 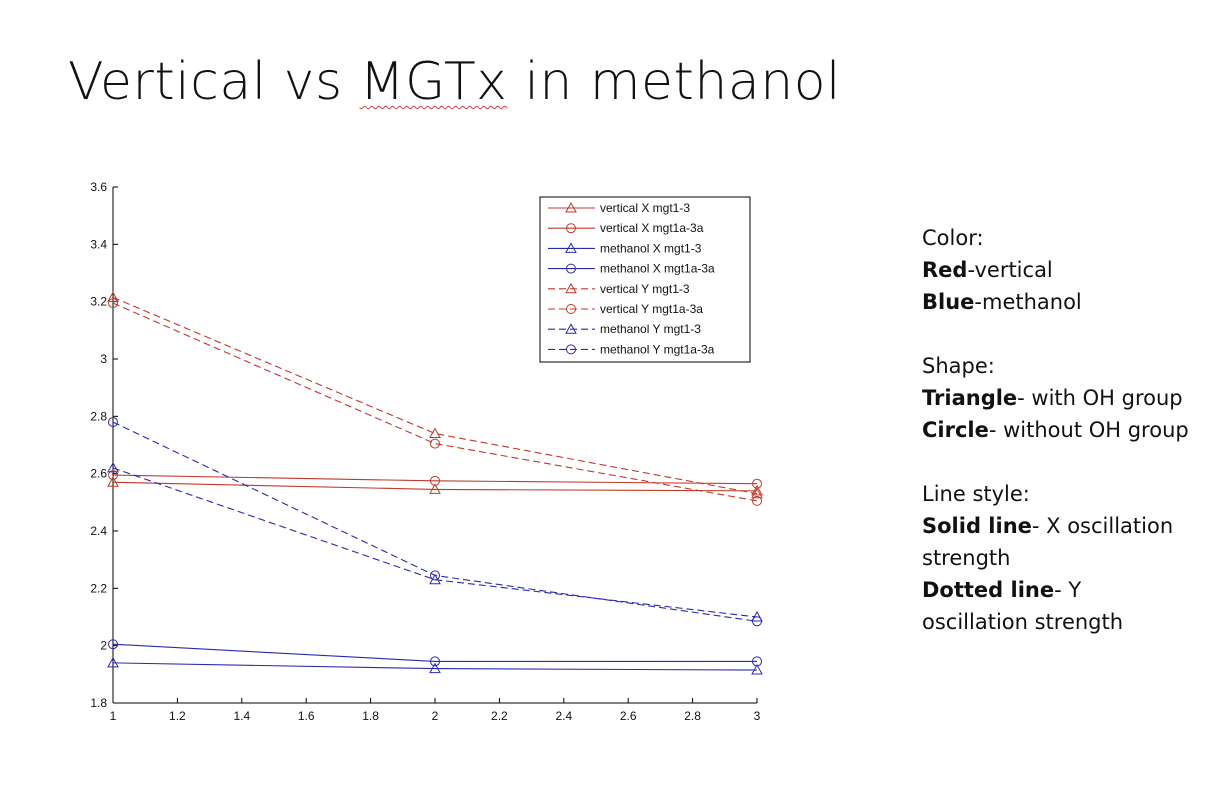 I want to click on title-part-1: Vertical vs, so click(x=214, y=82).